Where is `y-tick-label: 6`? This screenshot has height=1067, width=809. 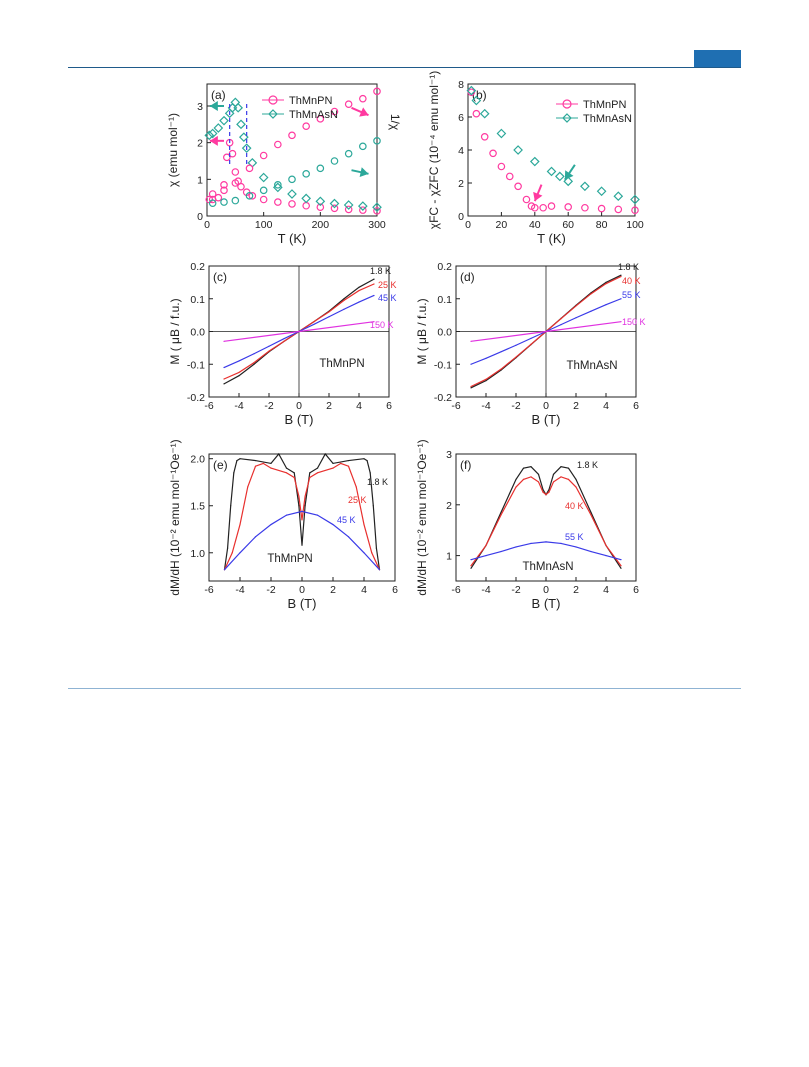 y-tick-label: 6 is located at coordinates (461, 118).